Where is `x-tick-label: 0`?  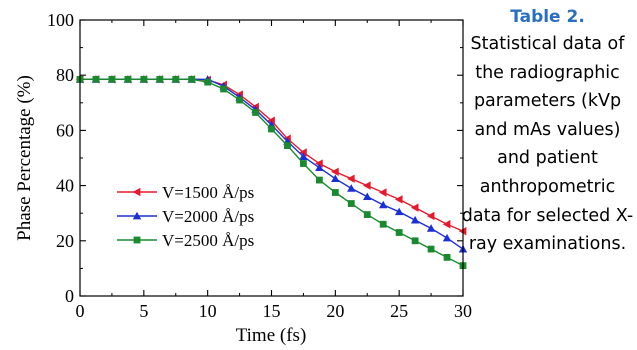
x-tick-label: 0 is located at coordinates (80, 311).